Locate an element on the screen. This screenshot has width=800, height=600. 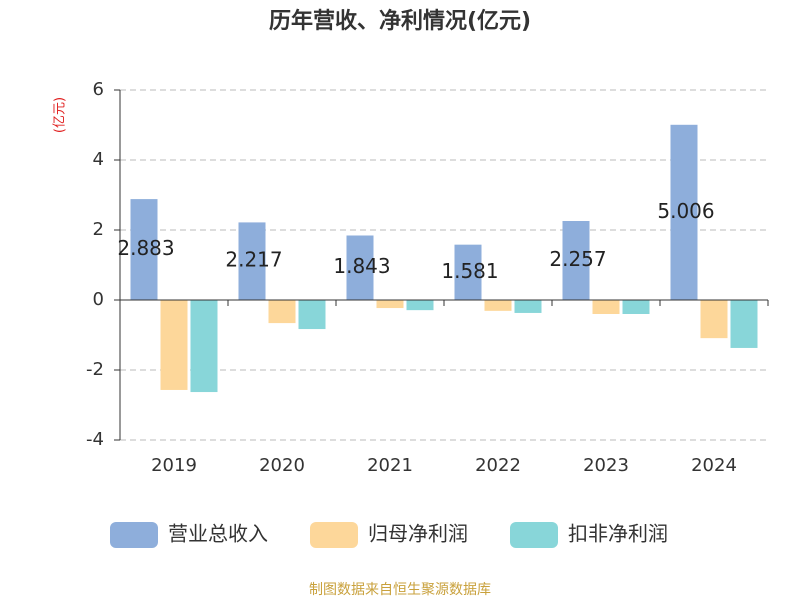
x-tick-label: 2021 is located at coordinates (390, 465).